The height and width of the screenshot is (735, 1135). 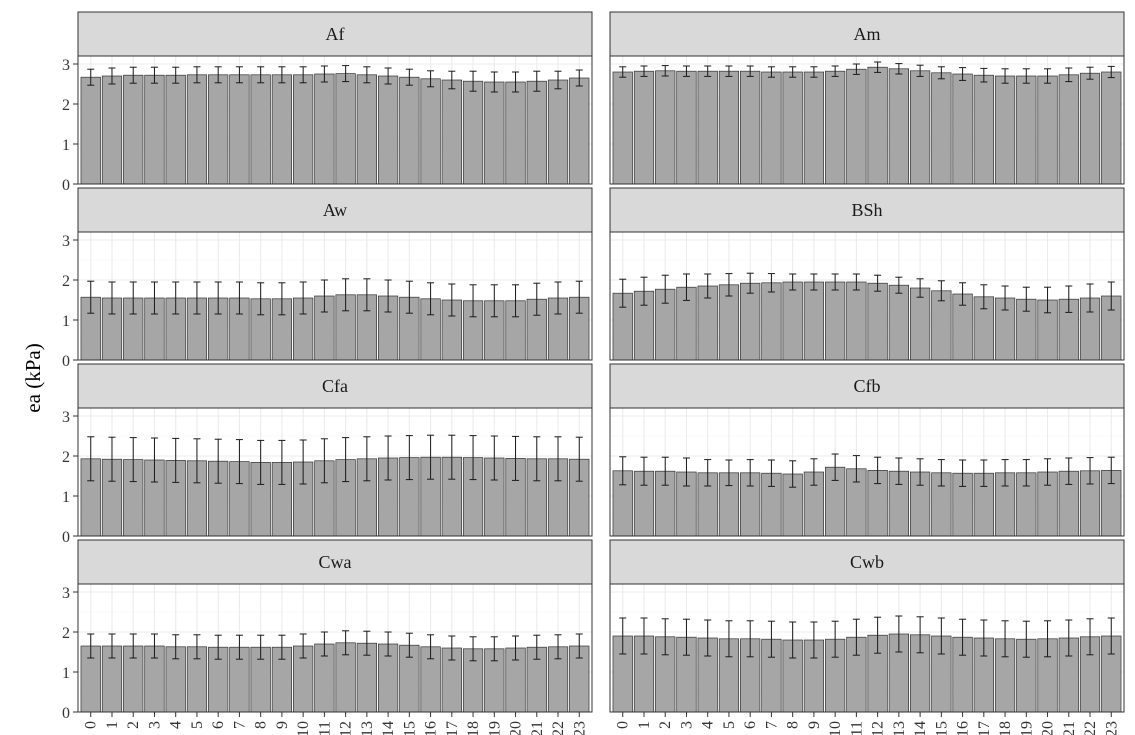 I want to click on x-tick-label: 6, so click(x=750, y=725).